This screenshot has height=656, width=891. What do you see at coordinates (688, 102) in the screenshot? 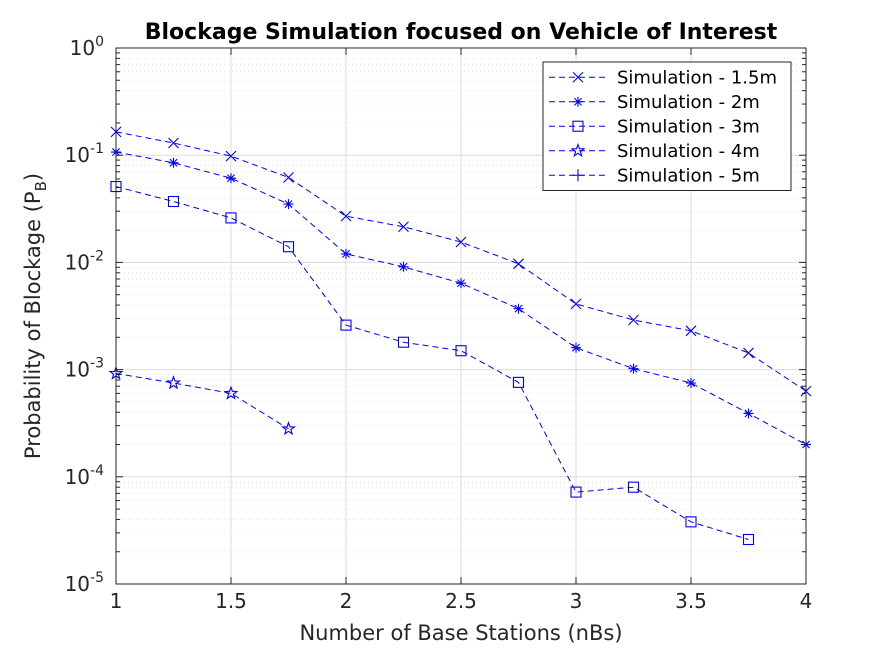
I see `legend-label: Simulation - 2m` at bounding box center [688, 102].